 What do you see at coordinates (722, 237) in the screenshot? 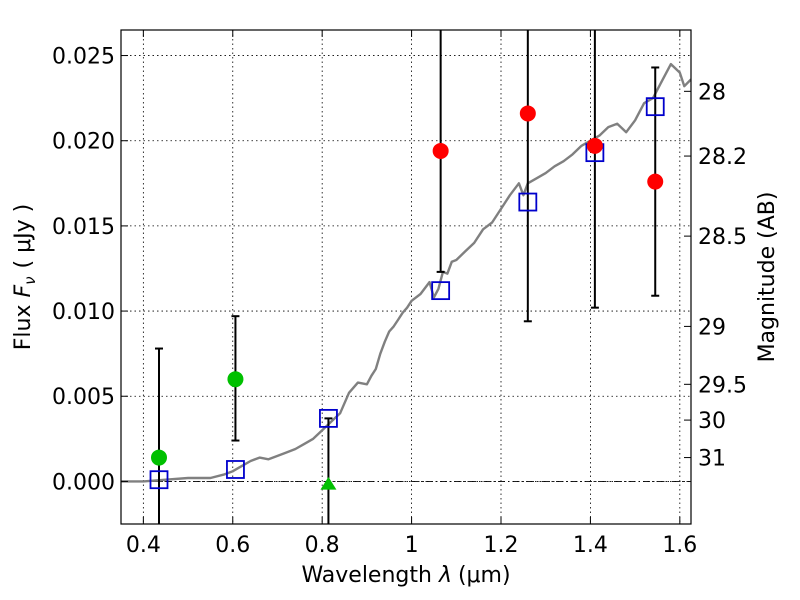
I see `right-tick-label: 28.5` at bounding box center [722, 237].